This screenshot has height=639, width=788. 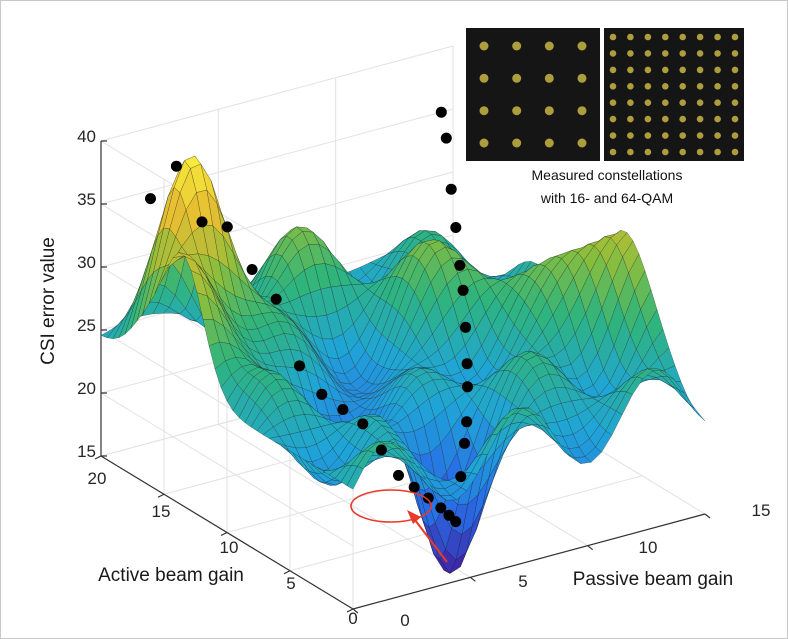 I want to click on minimum-circle, so click(x=391, y=506).